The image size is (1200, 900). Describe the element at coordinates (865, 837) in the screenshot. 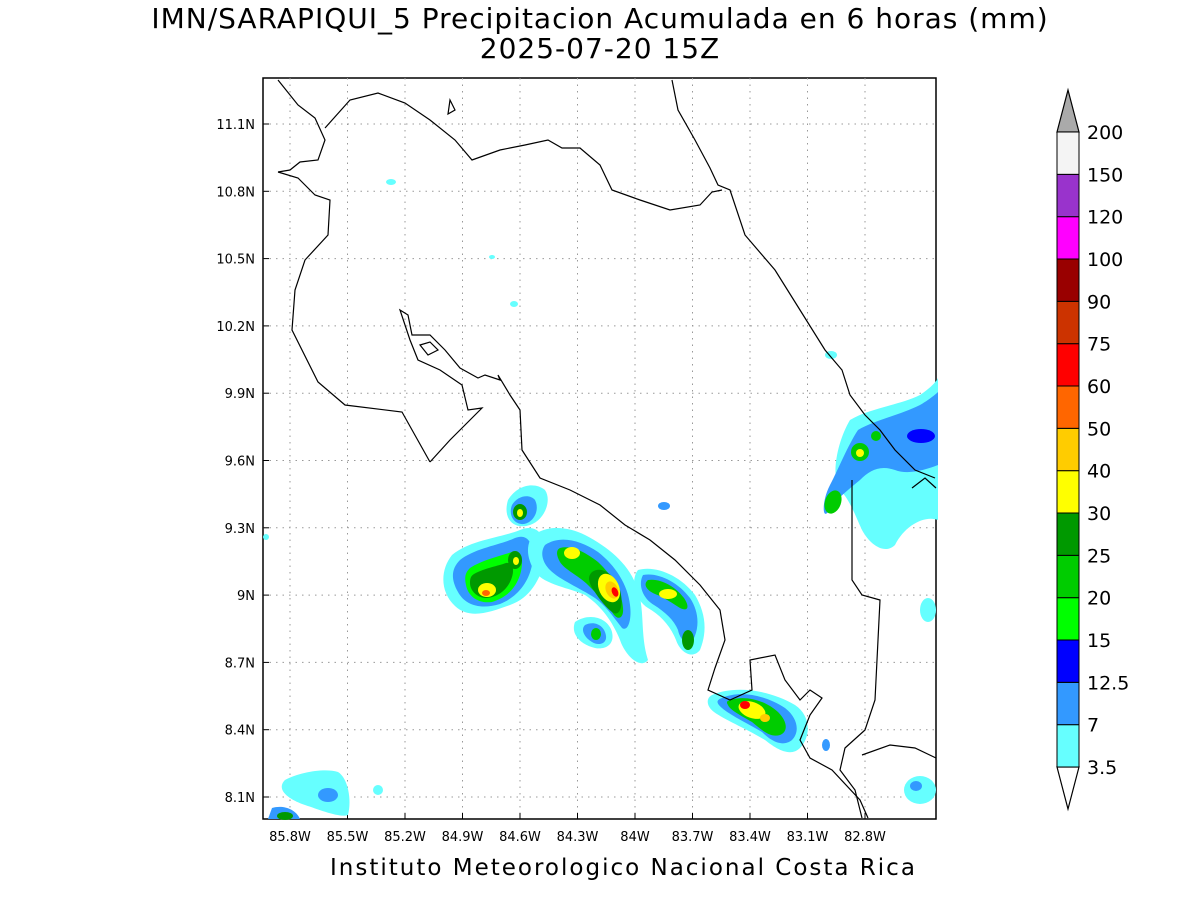

I see `lon-tick-label: 82.8W` at that location.